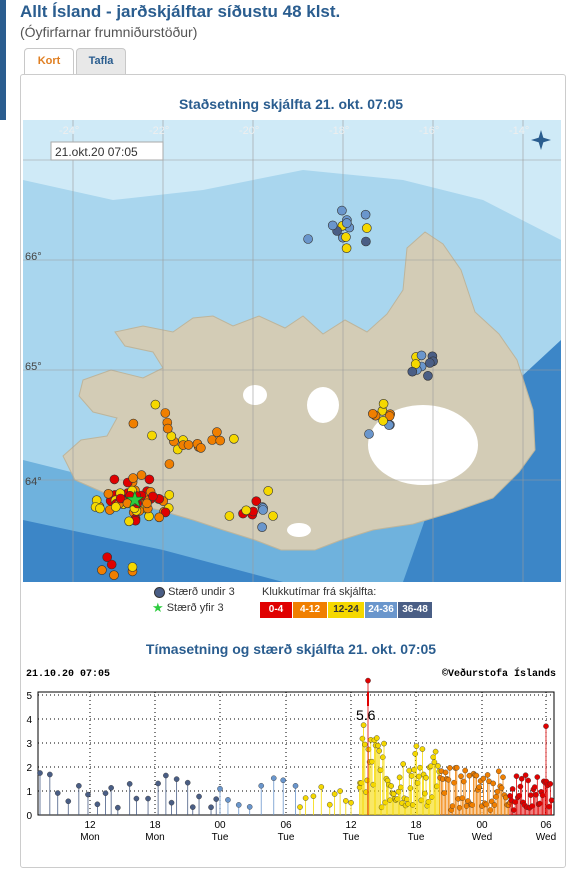 The image size is (582, 883). Describe the element at coordinates (90, 825) in the screenshot. I see `x-tick-hour: 12` at that location.